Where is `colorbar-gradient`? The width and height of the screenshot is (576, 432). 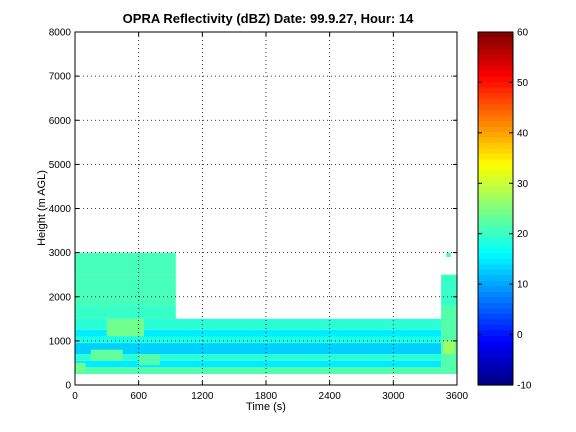
colorbar-gradient is located at coordinates (495, 209).